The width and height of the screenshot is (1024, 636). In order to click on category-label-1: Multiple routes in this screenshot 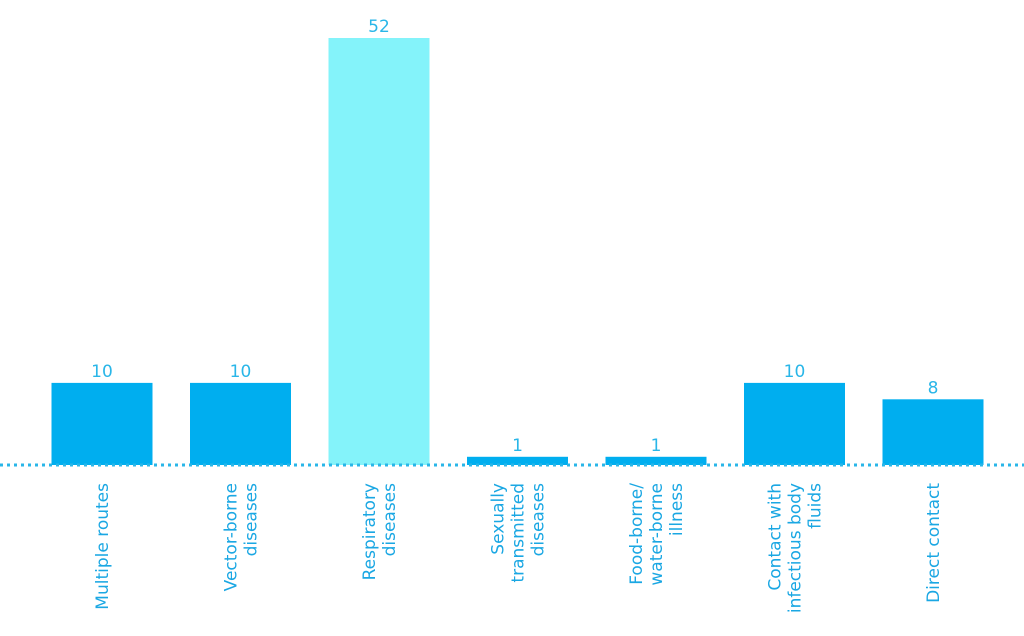, I will do `click(103, 546)`.